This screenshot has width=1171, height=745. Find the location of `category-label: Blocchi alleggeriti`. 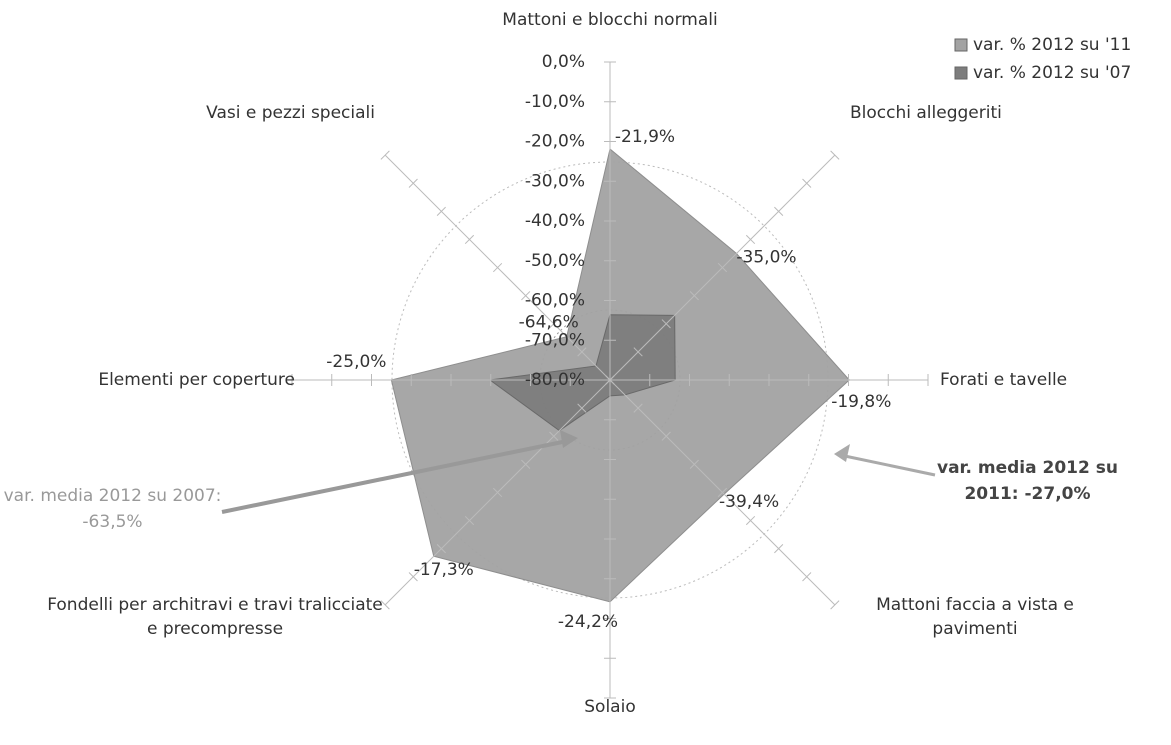

category-label: Blocchi alleggeriti is located at coordinates (926, 113).